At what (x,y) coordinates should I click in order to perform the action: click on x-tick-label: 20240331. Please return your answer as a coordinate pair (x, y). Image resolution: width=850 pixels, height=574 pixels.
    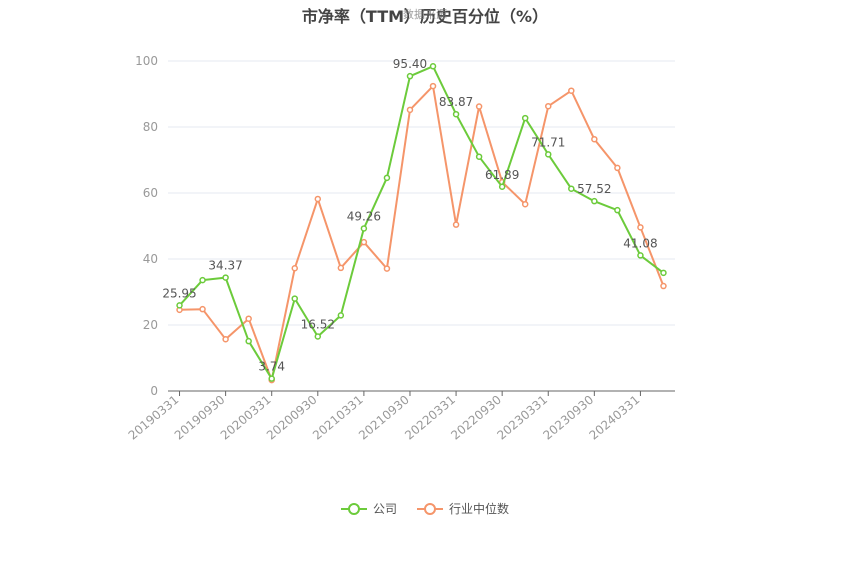
    Looking at the image, I should click on (615, 418).